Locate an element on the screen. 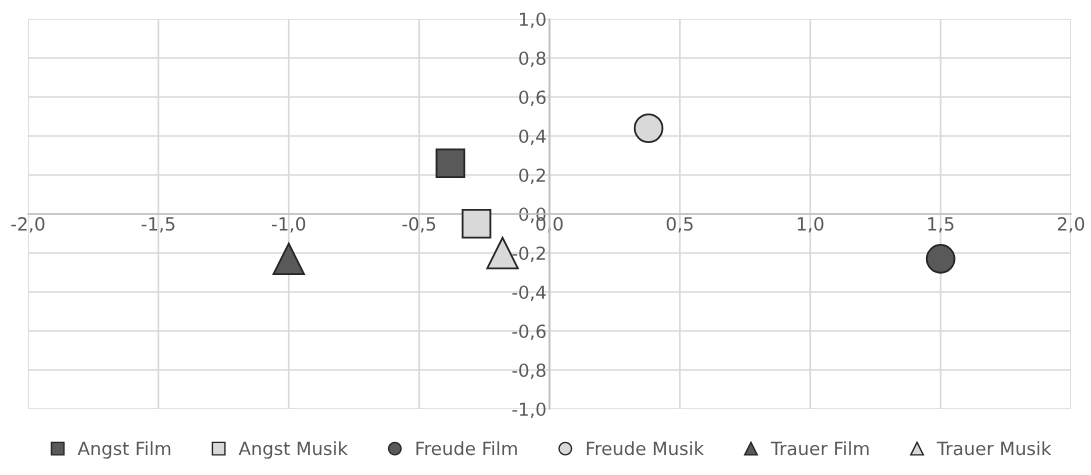  y-tick-label: 0,6 is located at coordinates (532, 98).